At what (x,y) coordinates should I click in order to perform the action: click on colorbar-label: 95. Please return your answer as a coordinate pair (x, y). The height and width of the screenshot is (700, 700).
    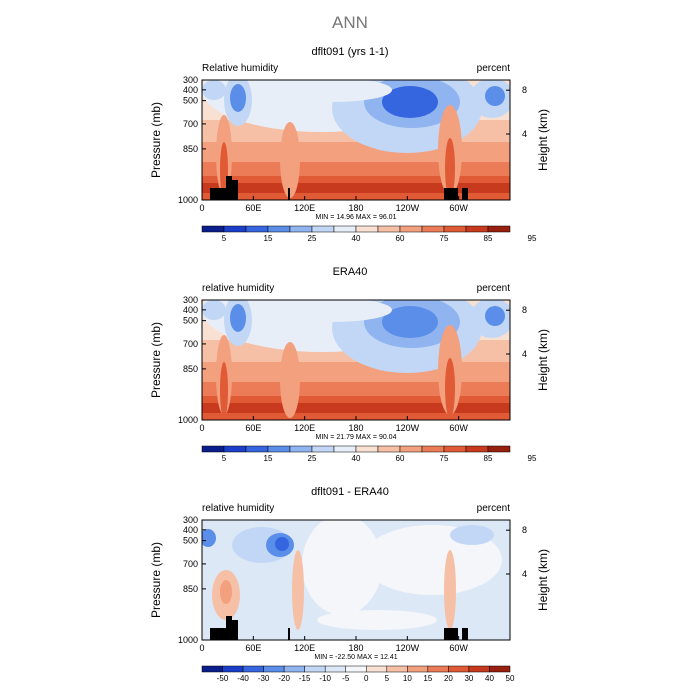
    Looking at the image, I should click on (532, 458).